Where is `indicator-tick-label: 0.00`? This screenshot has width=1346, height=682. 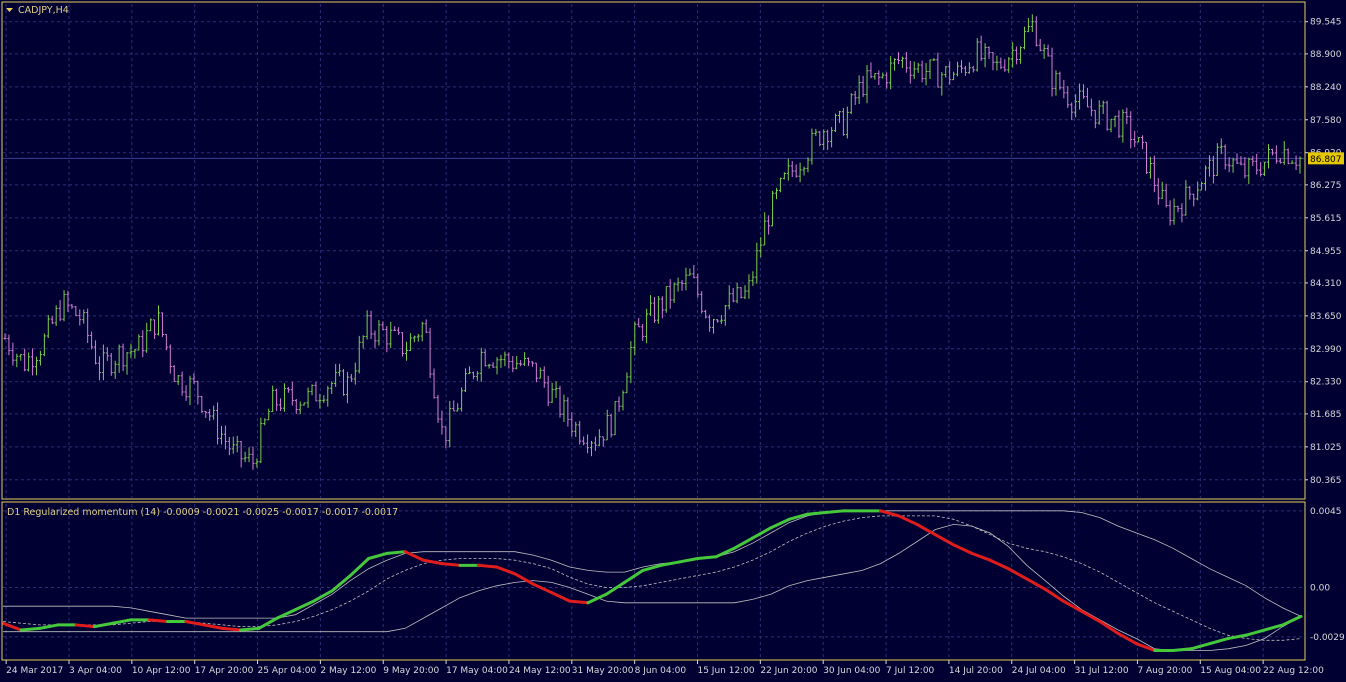
indicator-tick-label: 0.00 is located at coordinates (1320, 588).